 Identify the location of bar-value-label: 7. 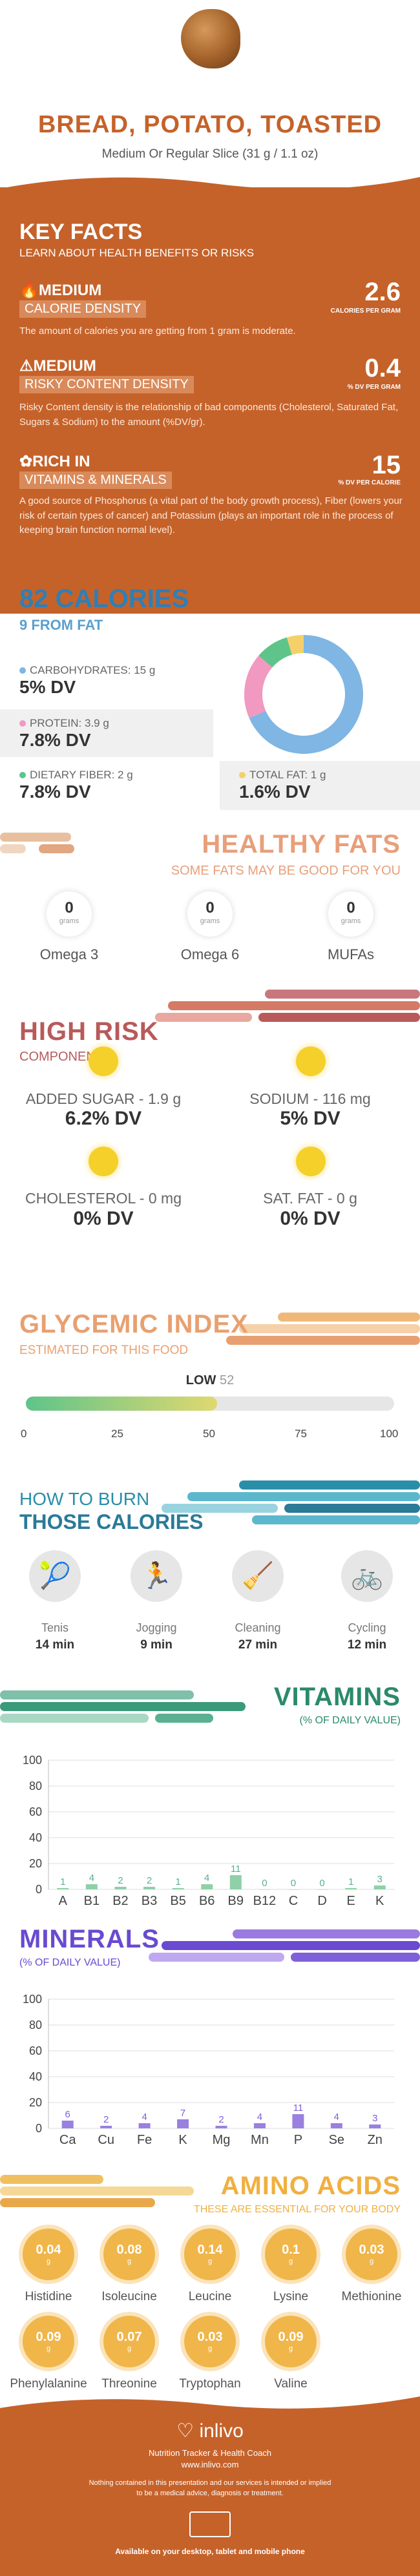
(183, 2113).